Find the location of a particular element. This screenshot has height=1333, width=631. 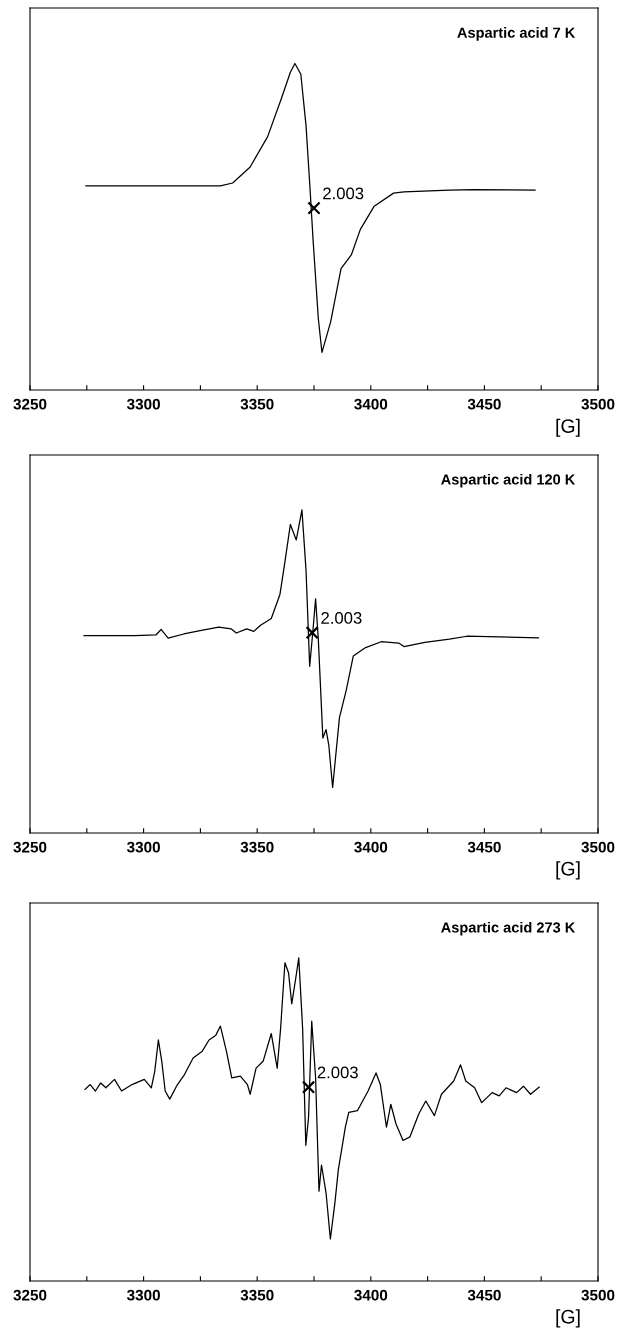

chart-title: Aspartic acid 7 K is located at coordinates (516, 34).